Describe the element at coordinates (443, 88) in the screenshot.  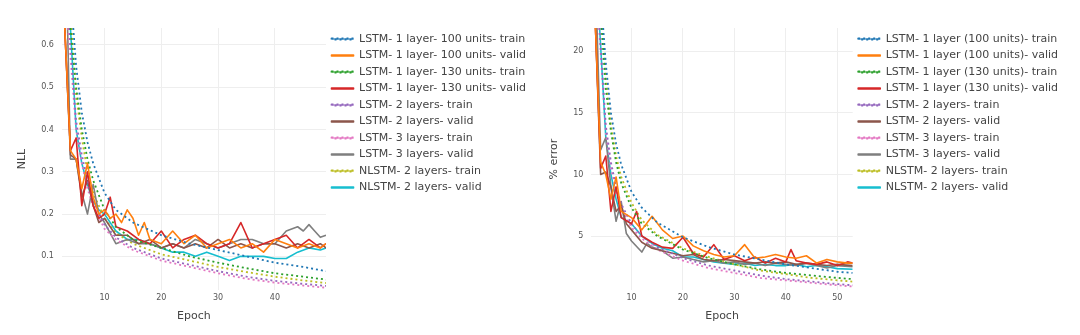
I see `legend-label: LSTM- 1 layer- 130 units- valid` at that location.